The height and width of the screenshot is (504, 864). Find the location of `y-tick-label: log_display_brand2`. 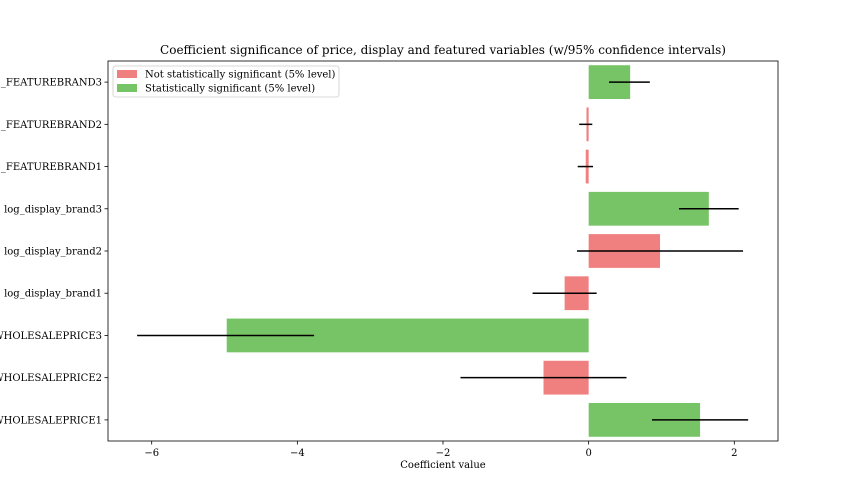

y-tick-label: log_display_brand2 is located at coordinates (53, 252).